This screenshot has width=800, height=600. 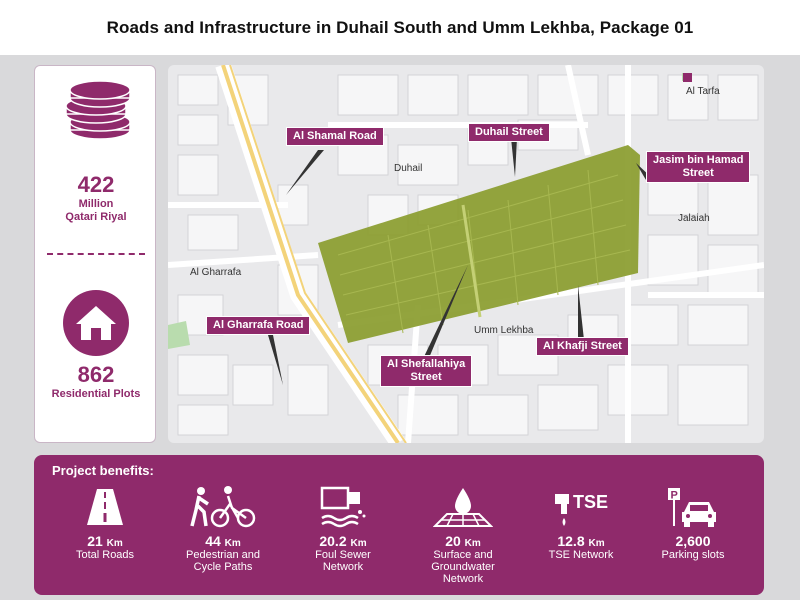 What do you see at coordinates (693, 541) in the screenshot?
I see `parking-value: 2,600` at bounding box center [693, 541].